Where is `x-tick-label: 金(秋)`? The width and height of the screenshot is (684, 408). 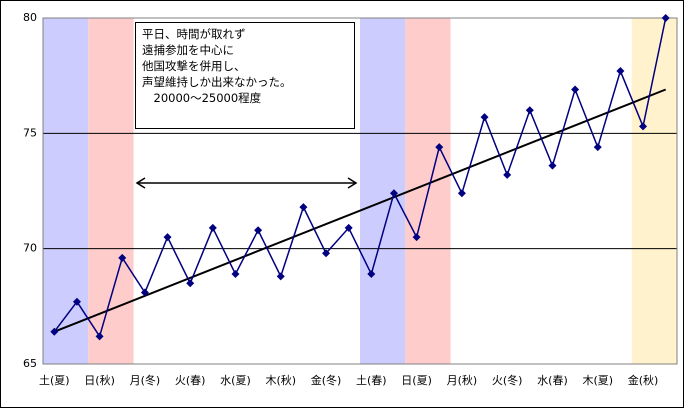
x-tick-label: 金(秋) is located at coordinates (643, 380).